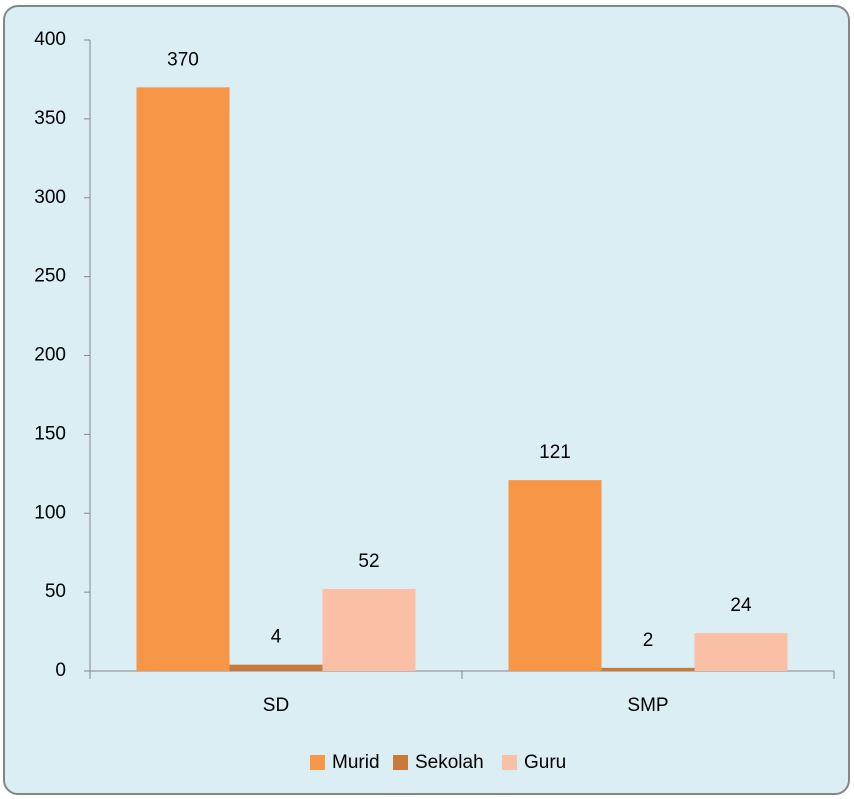  I want to click on y-tick-label: 0, so click(60, 670).